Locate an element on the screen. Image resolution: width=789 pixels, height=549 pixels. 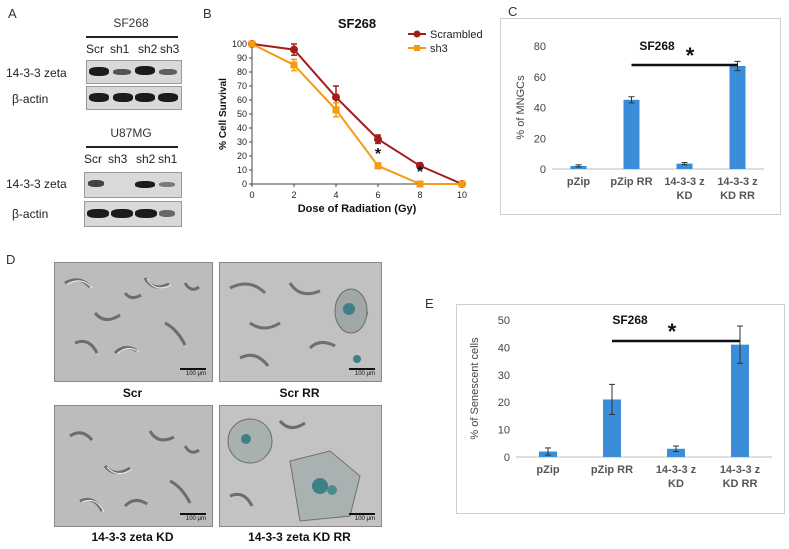
blot2-lane: Scr is located at coordinates (93, 159).